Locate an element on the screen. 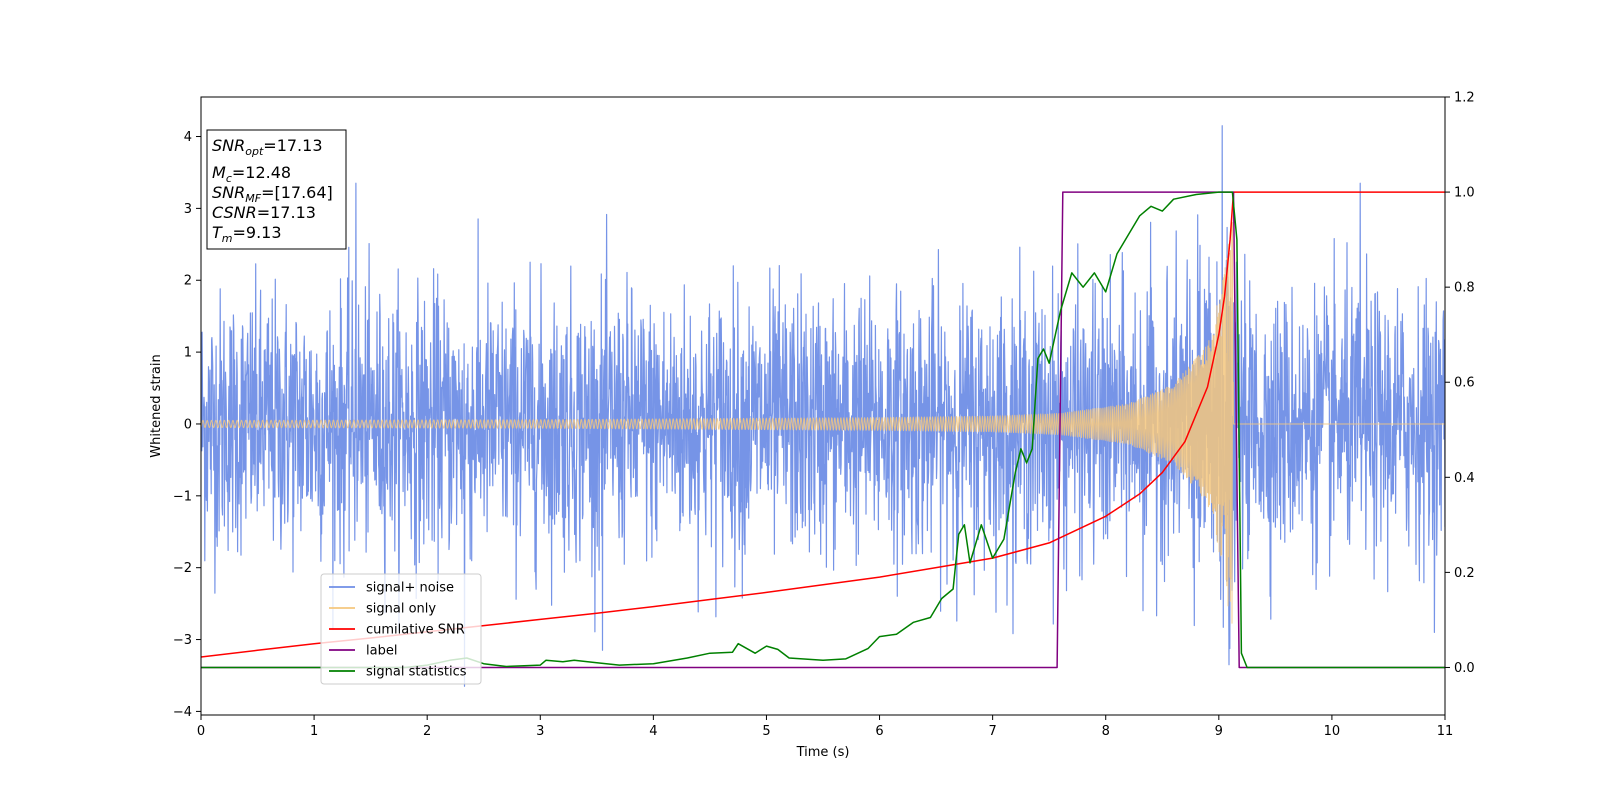  legend-label-label: label is located at coordinates (381, 651).